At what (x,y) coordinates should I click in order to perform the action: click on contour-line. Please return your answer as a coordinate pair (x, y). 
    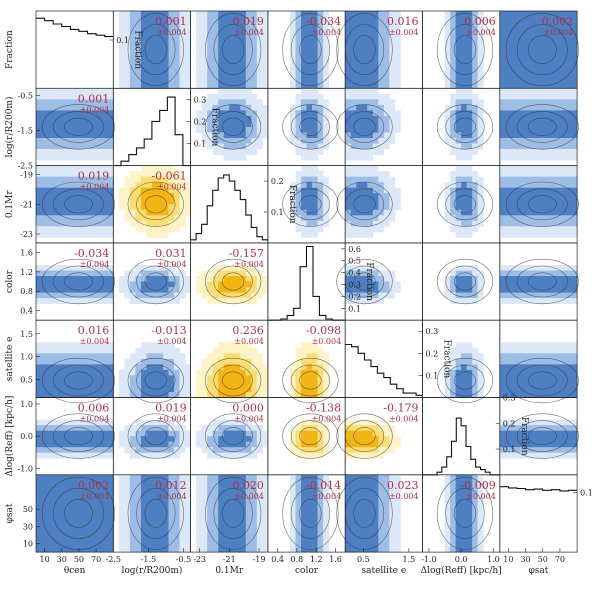
    Looking at the image, I should click on (233, 513).